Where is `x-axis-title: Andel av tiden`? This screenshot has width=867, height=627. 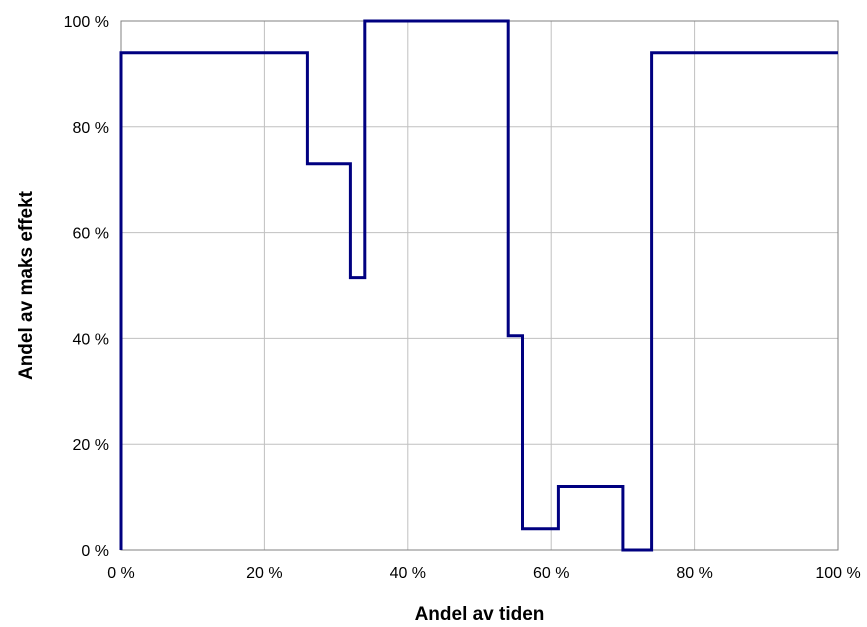
x-axis-title: Andel av tiden is located at coordinates (480, 614).